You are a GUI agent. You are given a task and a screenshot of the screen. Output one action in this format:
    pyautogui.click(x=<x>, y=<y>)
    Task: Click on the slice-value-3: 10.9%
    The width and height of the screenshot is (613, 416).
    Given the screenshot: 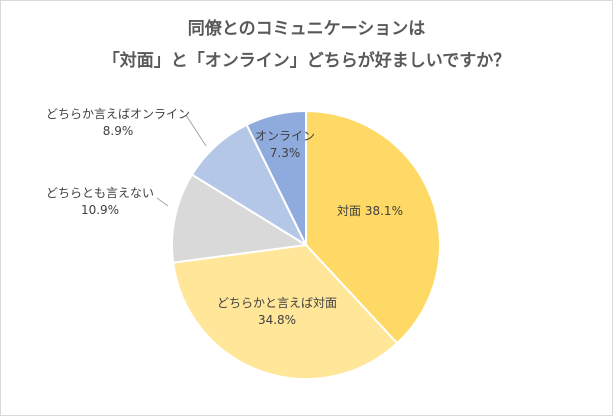 What is the action you would take?
    pyautogui.click(x=100, y=210)
    